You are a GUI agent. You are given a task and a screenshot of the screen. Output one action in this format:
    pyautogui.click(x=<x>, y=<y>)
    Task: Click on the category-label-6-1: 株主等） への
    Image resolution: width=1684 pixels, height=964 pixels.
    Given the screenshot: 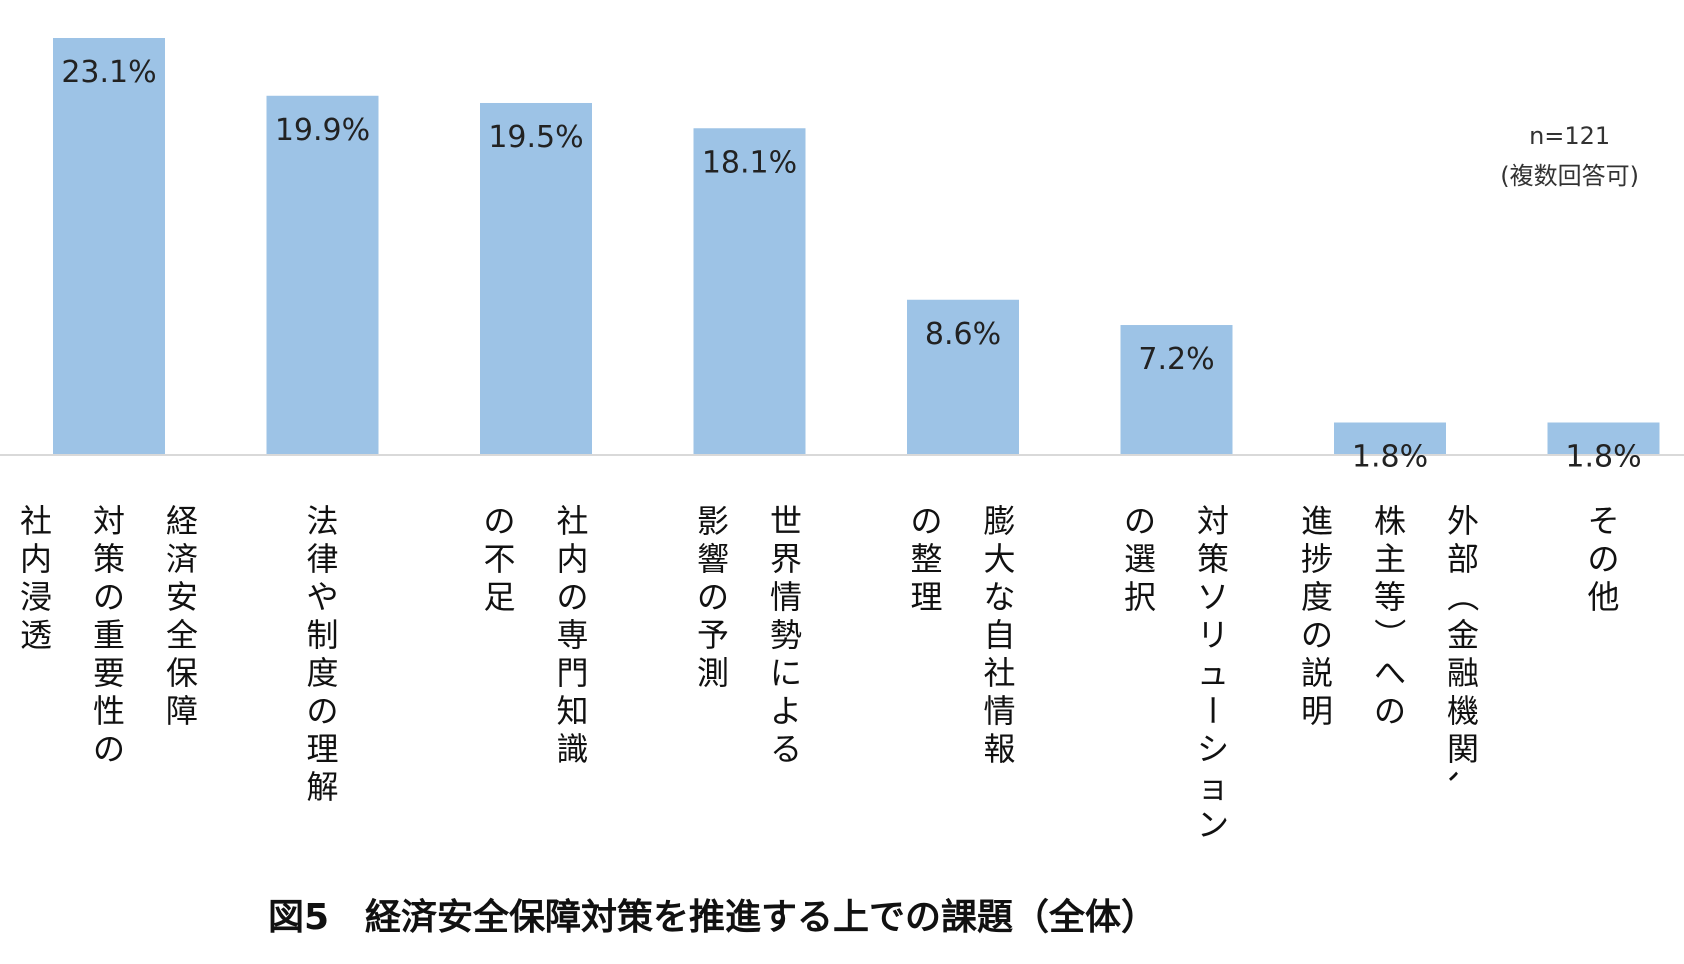 What is the action you would take?
    pyautogui.click(x=1389, y=616)
    